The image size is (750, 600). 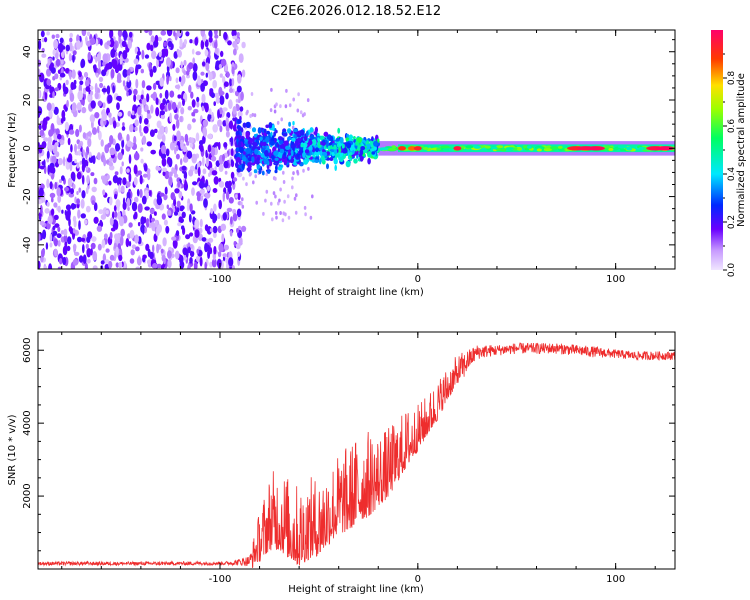 What do you see at coordinates (12, 150) in the screenshot?
I see `heatmap-ylabel: Frequency (Hz)` at bounding box center [12, 150].